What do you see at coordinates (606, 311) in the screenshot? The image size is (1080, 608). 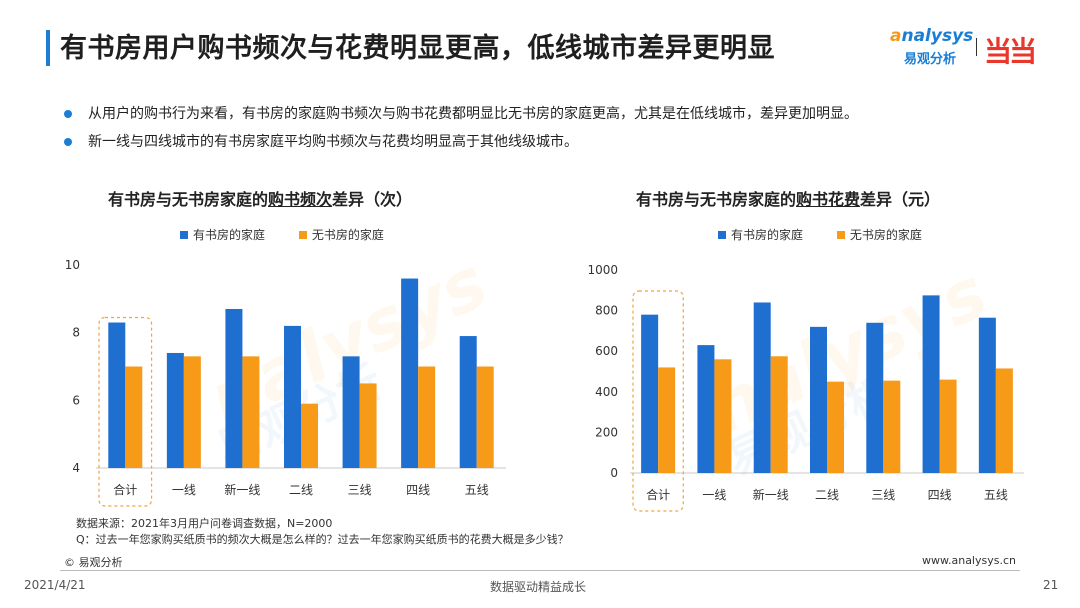 I see `y-tick-label: 800` at bounding box center [606, 311].